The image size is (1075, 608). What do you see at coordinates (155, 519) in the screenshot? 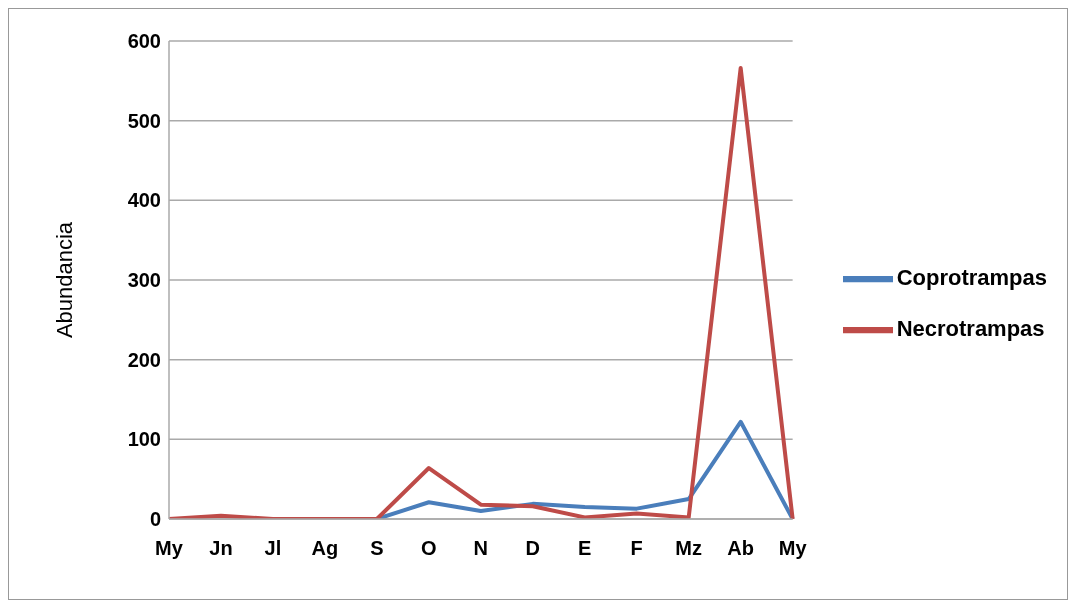
I see `y-tick-label: 0` at bounding box center [155, 519].